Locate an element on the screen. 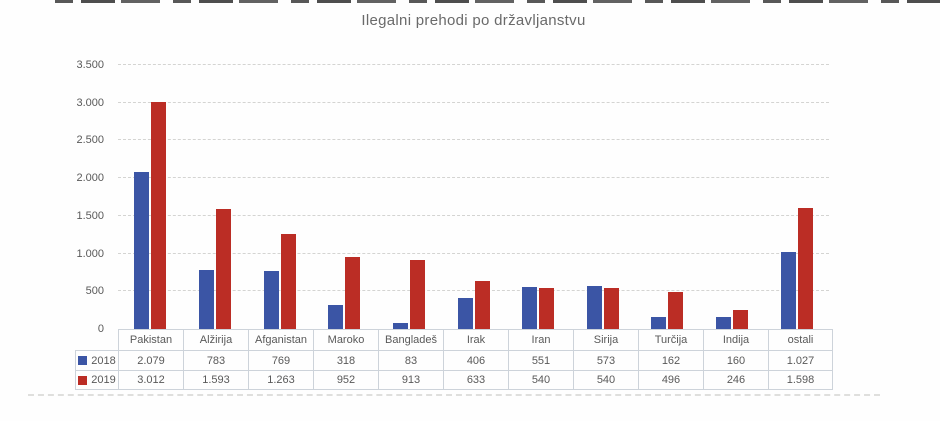 The height and width of the screenshot is (421, 940). legend-cell-2019: 2019 is located at coordinates (96, 380).